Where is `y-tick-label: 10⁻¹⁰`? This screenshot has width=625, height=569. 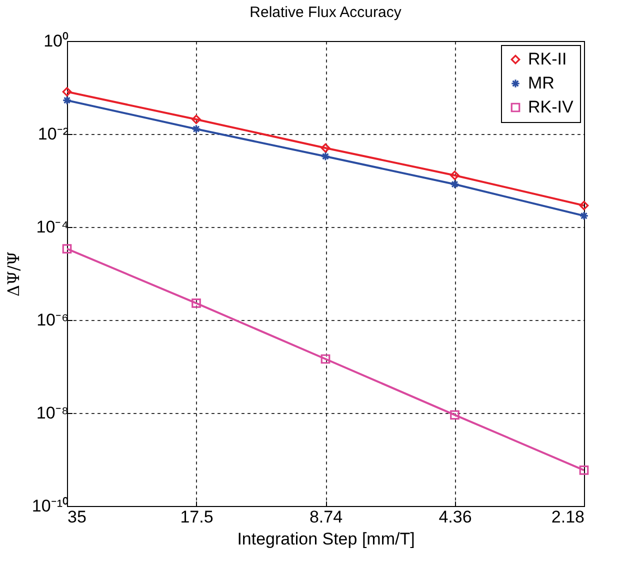
y-tick-label: 10⁻¹⁰ is located at coordinates (50, 506).